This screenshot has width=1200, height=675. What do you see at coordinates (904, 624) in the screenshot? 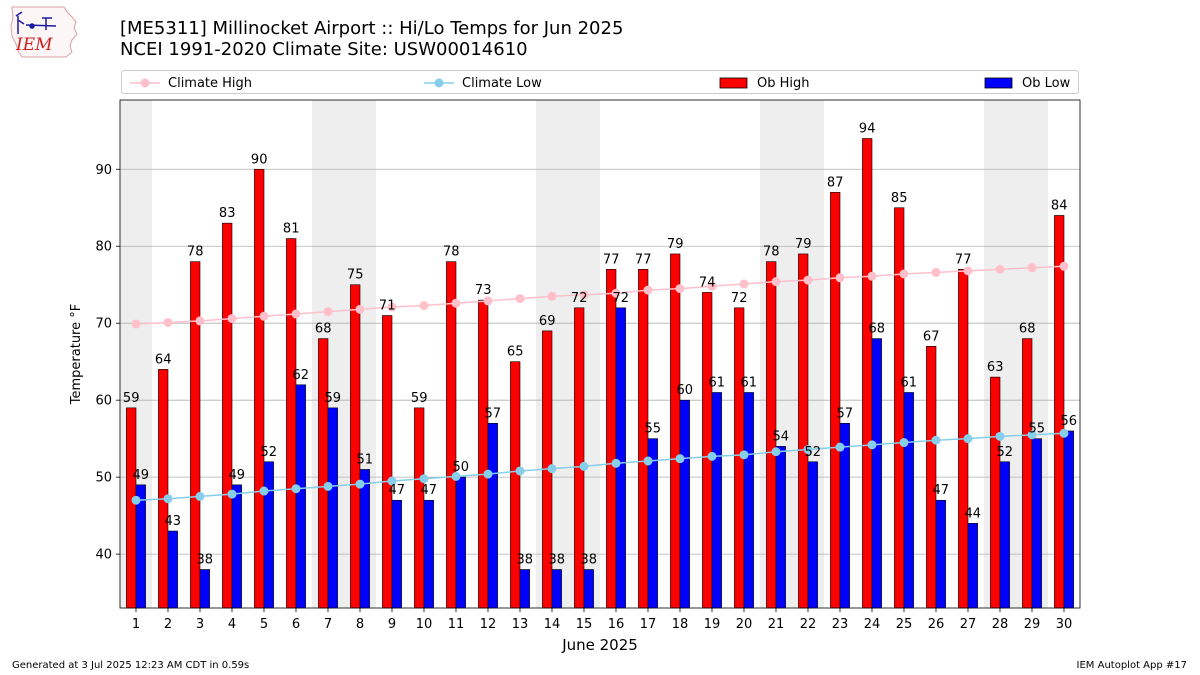
I see `x-tick-label: 25` at bounding box center [904, 624].